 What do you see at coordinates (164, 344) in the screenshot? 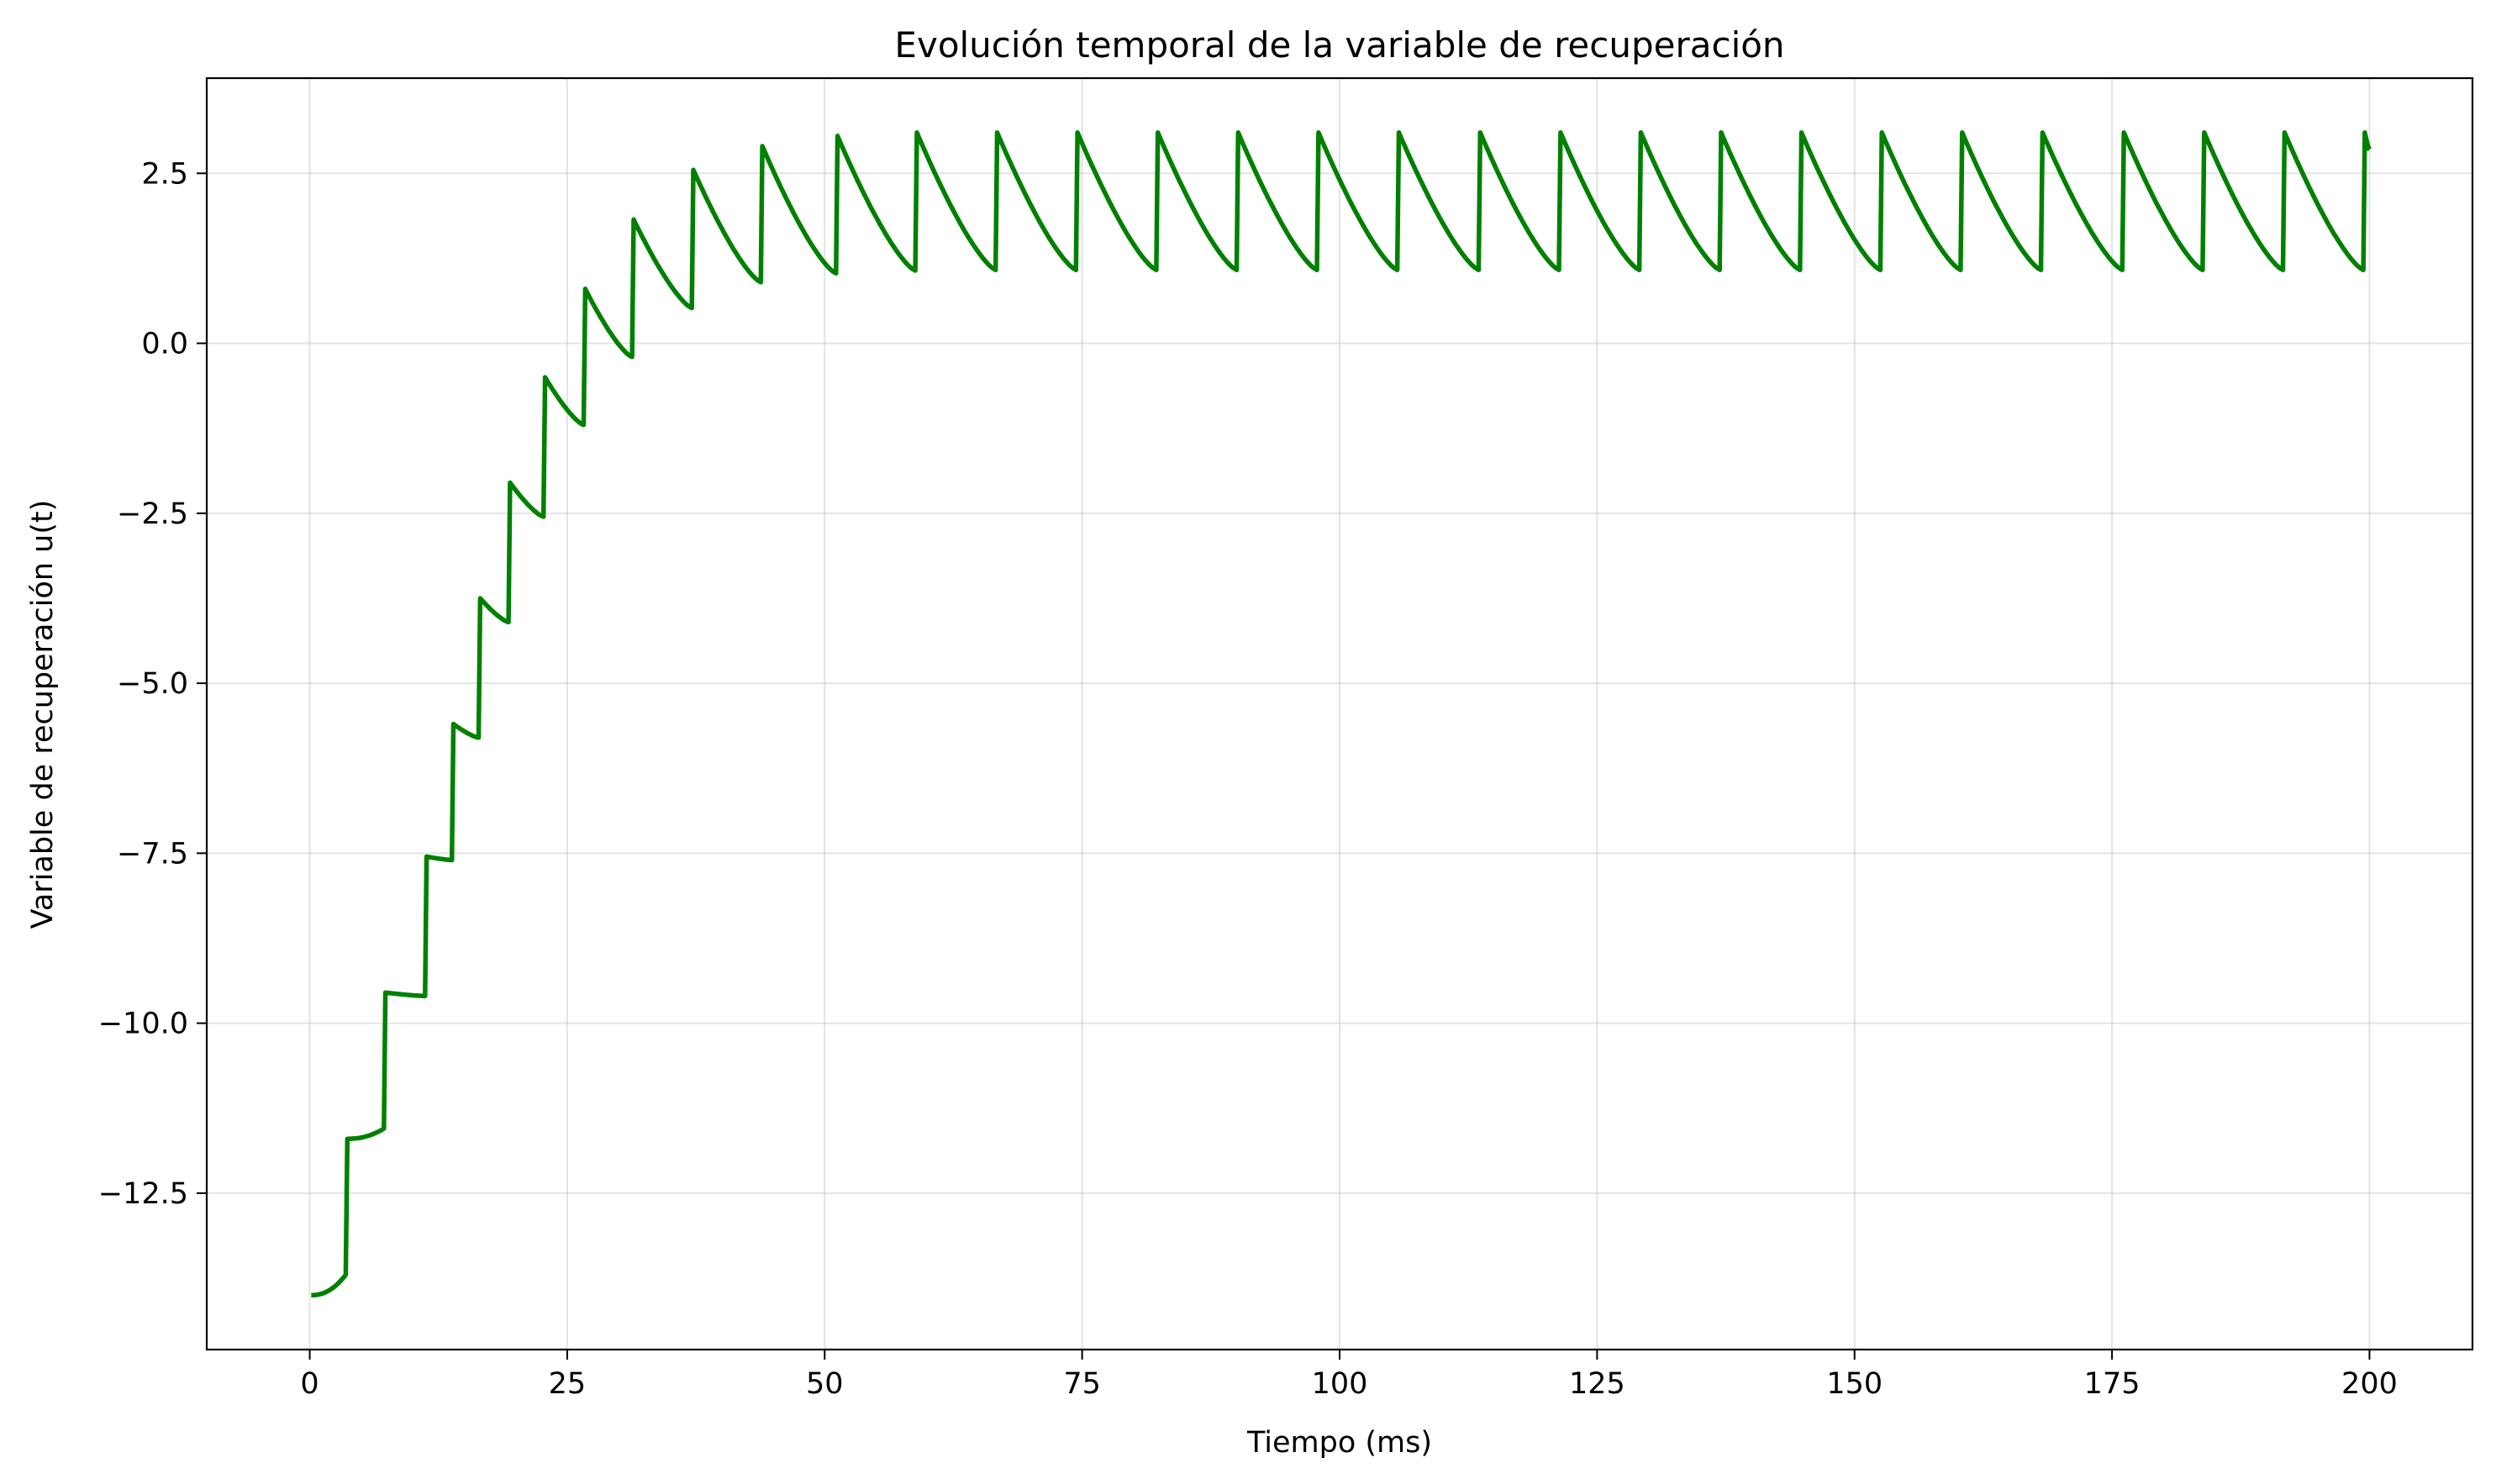
I see `y-tick-label: 0.0` at bounding box center [164, 344].